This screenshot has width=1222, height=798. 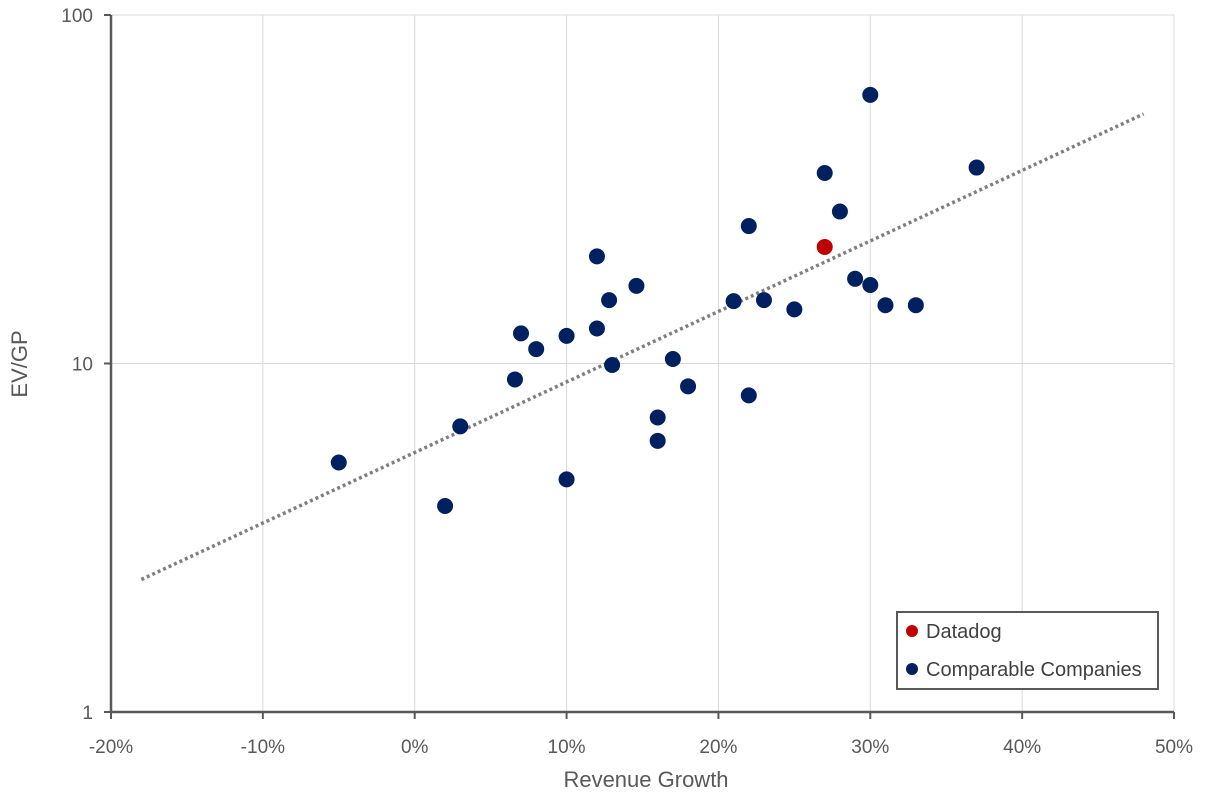 I want to click on x-axis-title: Revenue Growth, so click(x=645, y=779).